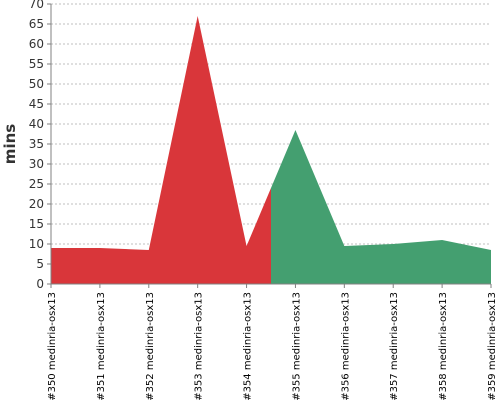 The image size is (500, 400). I want to click on y-tick-labels: 0 5 10 15 20 25 30 35 40 45 50 55 60 65 70, so click(36, 145).